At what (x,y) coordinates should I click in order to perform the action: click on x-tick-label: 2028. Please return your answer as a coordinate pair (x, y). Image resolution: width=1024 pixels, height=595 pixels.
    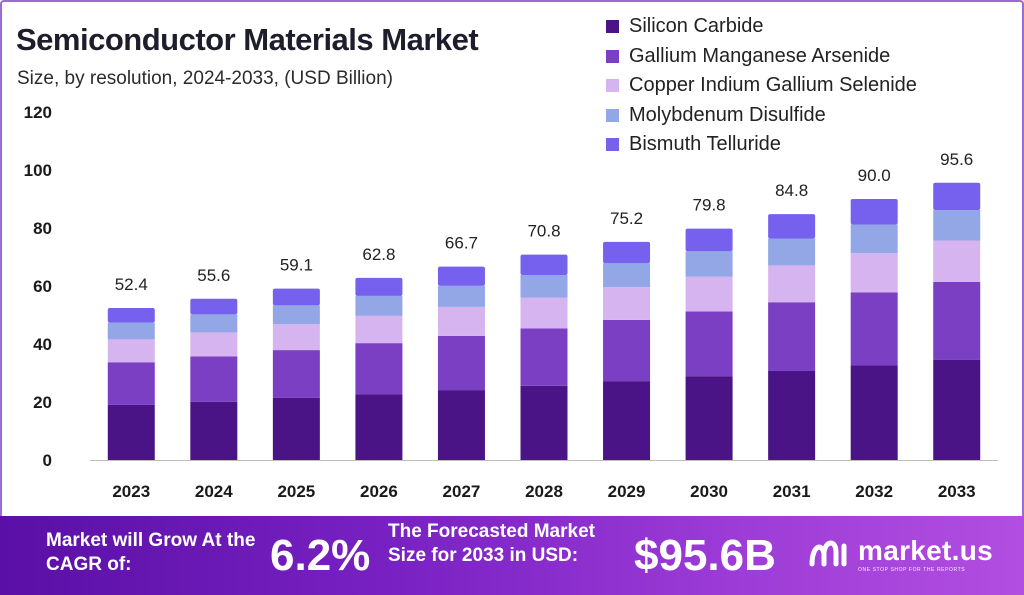
    Looking at the image, I should click on (544, 491).